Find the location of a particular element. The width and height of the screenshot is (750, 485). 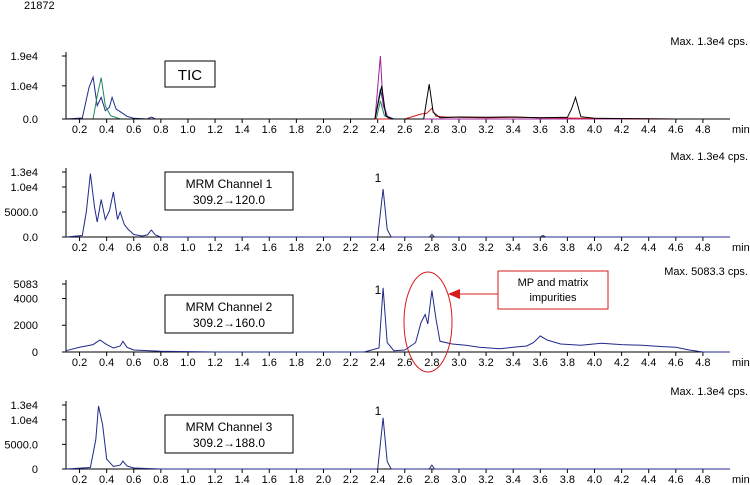

annotation-box is located at coordinates (553, 290).